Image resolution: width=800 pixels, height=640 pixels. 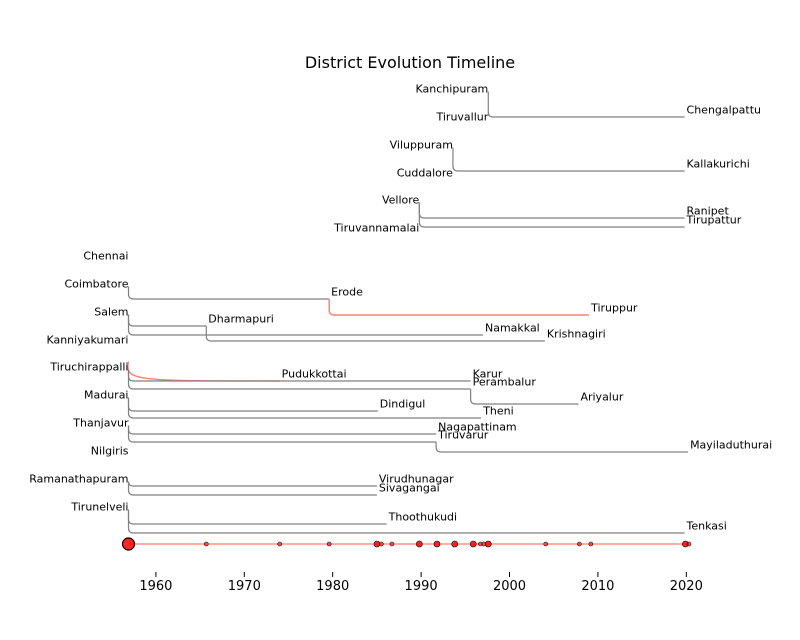 What do you see at coordinates (110, 451) in the screenshot?
I see `parent-label-nilgiris: Nilgiris` at bounding box center [110, 451].